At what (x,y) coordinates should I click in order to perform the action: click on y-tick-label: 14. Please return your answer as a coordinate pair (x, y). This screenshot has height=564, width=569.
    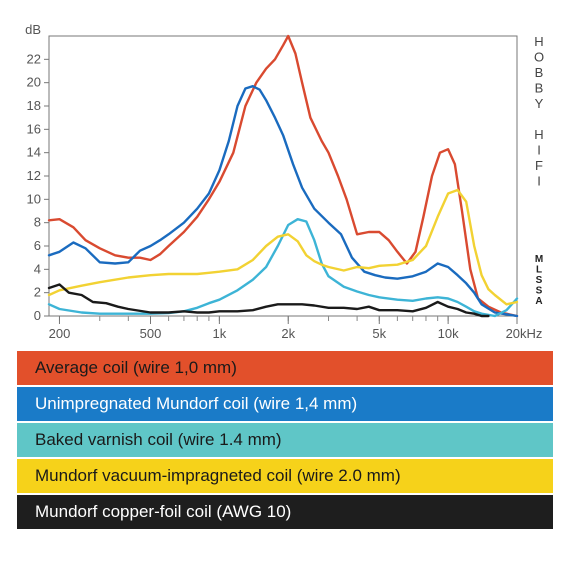
    Looking at the image, I should click on (34, 152).